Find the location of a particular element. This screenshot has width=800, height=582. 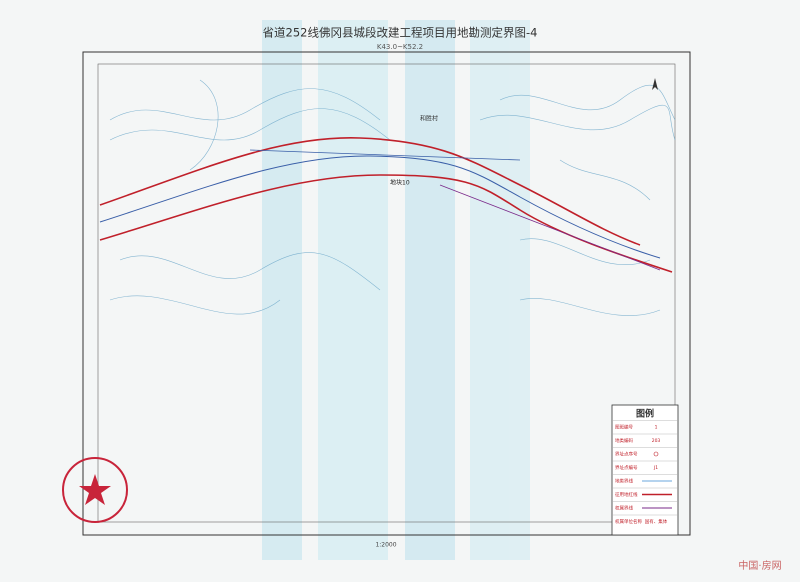

legend-label: 界址点编号 is located at coordinates (626, 467).